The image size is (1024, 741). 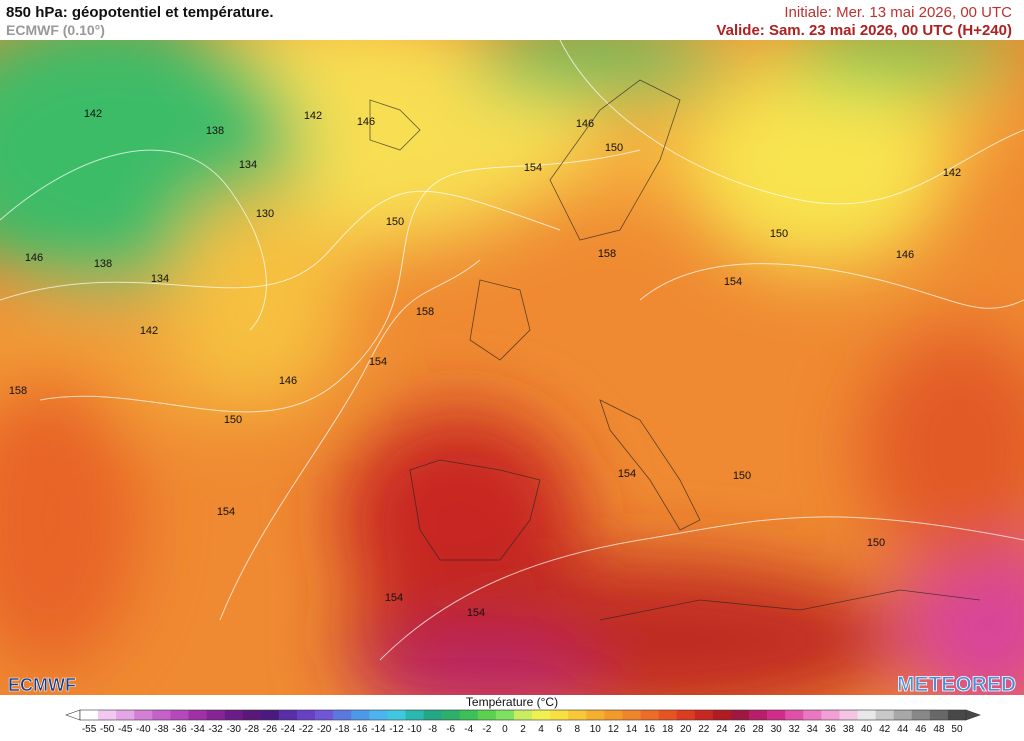 What do you see at coordinates (903, 729) in the screenshot?
I see `colorbar-tick-label: 44` at bounding box center [903, 729].